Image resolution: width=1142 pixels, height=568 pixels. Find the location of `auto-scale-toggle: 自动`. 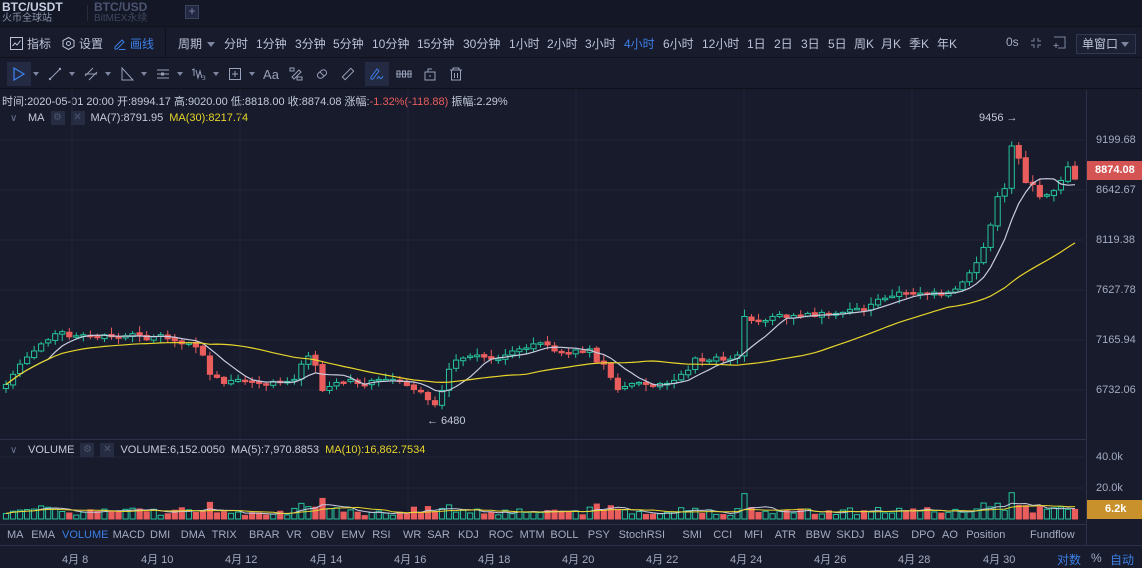

auto-scale-toggle: 自动 is located at coordinates (1122, 560).